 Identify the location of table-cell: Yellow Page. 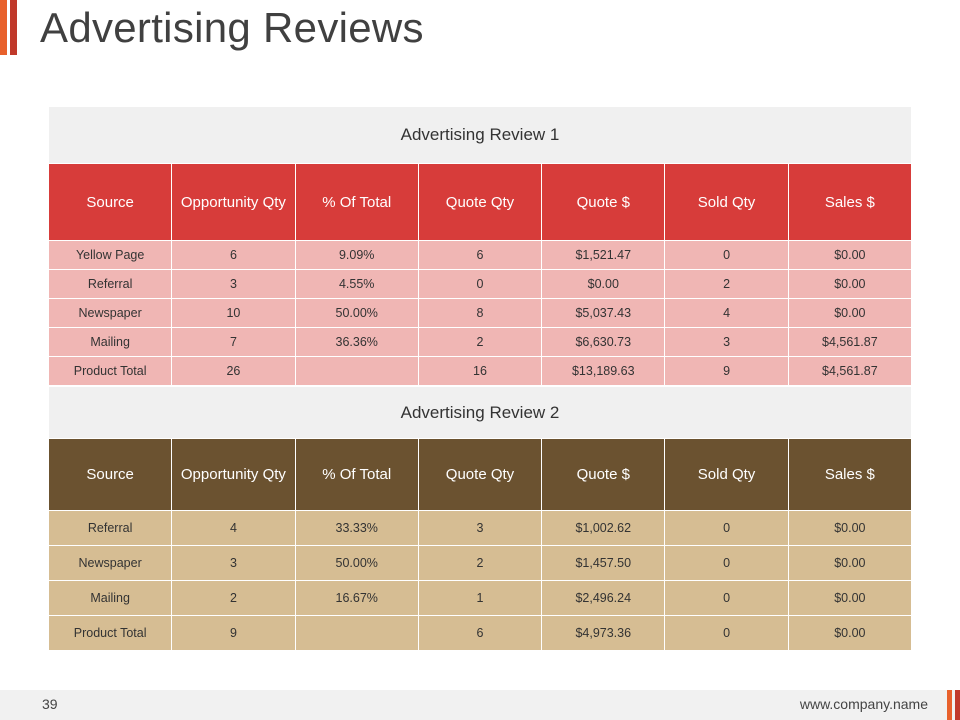
(110, 255).